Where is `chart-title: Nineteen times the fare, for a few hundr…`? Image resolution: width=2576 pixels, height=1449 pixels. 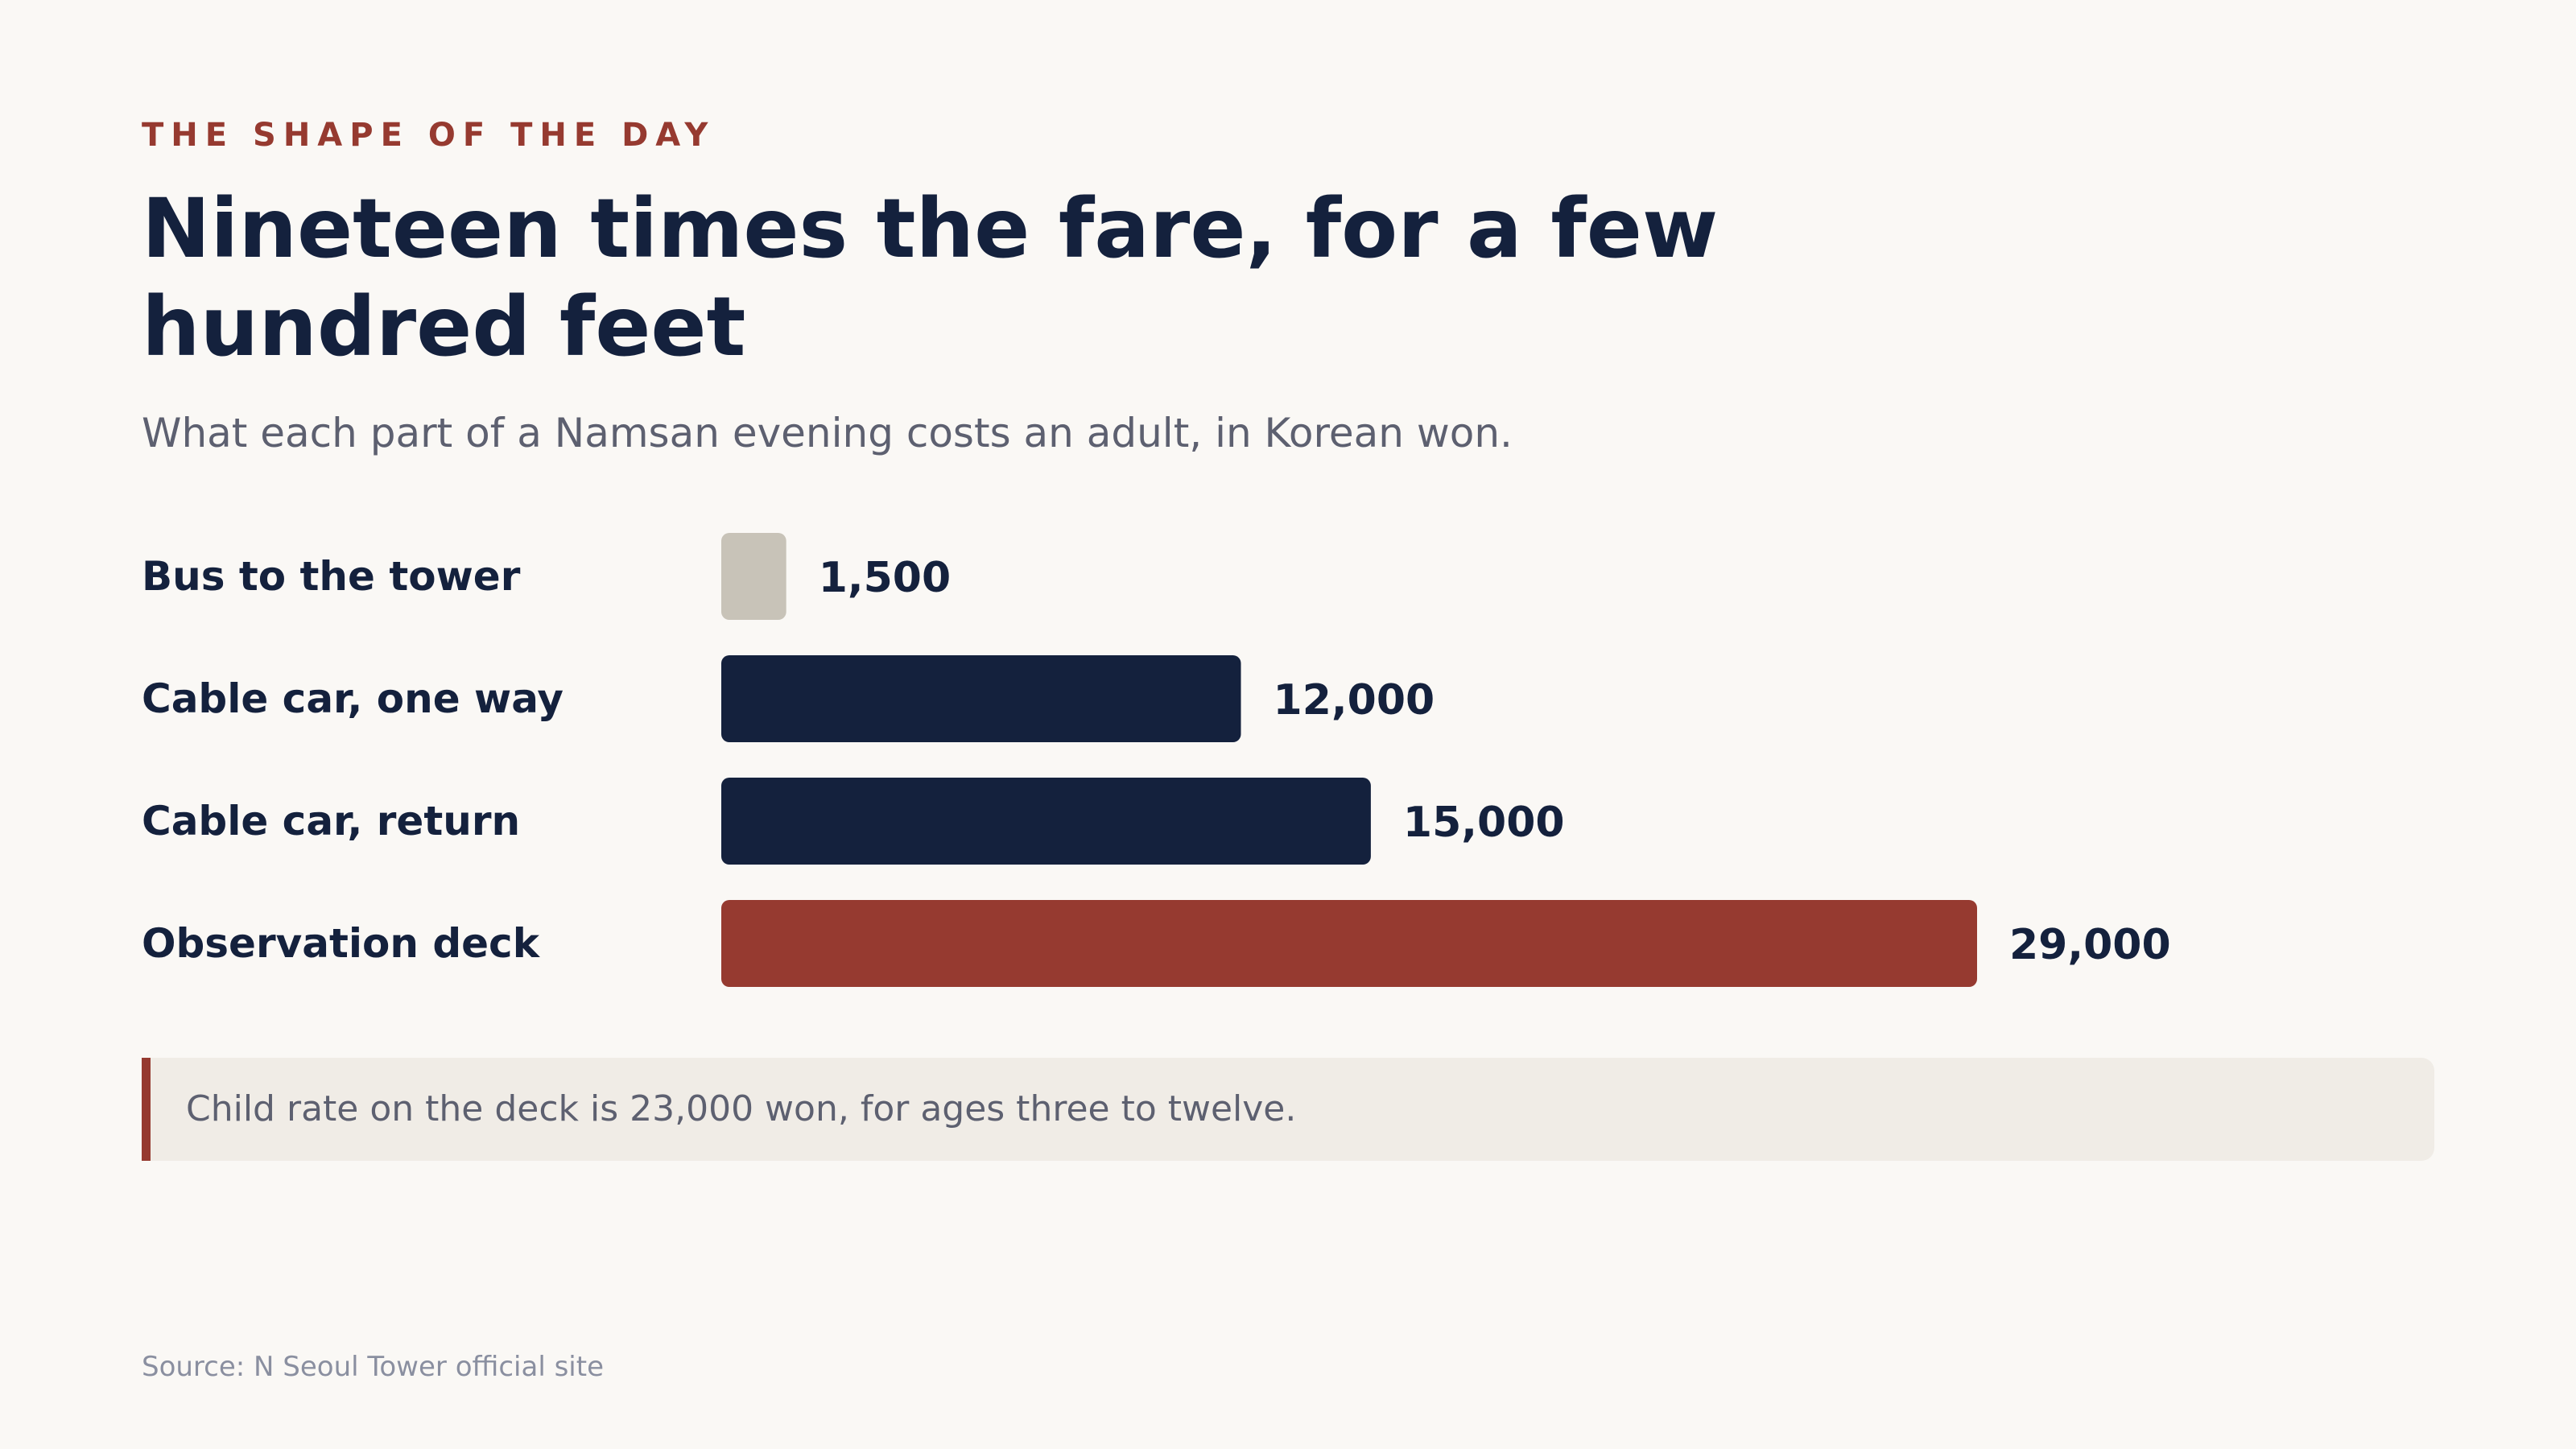
chart-title: Nineteen times the fare, for a few hundr… is located at coordinates (930, 278).